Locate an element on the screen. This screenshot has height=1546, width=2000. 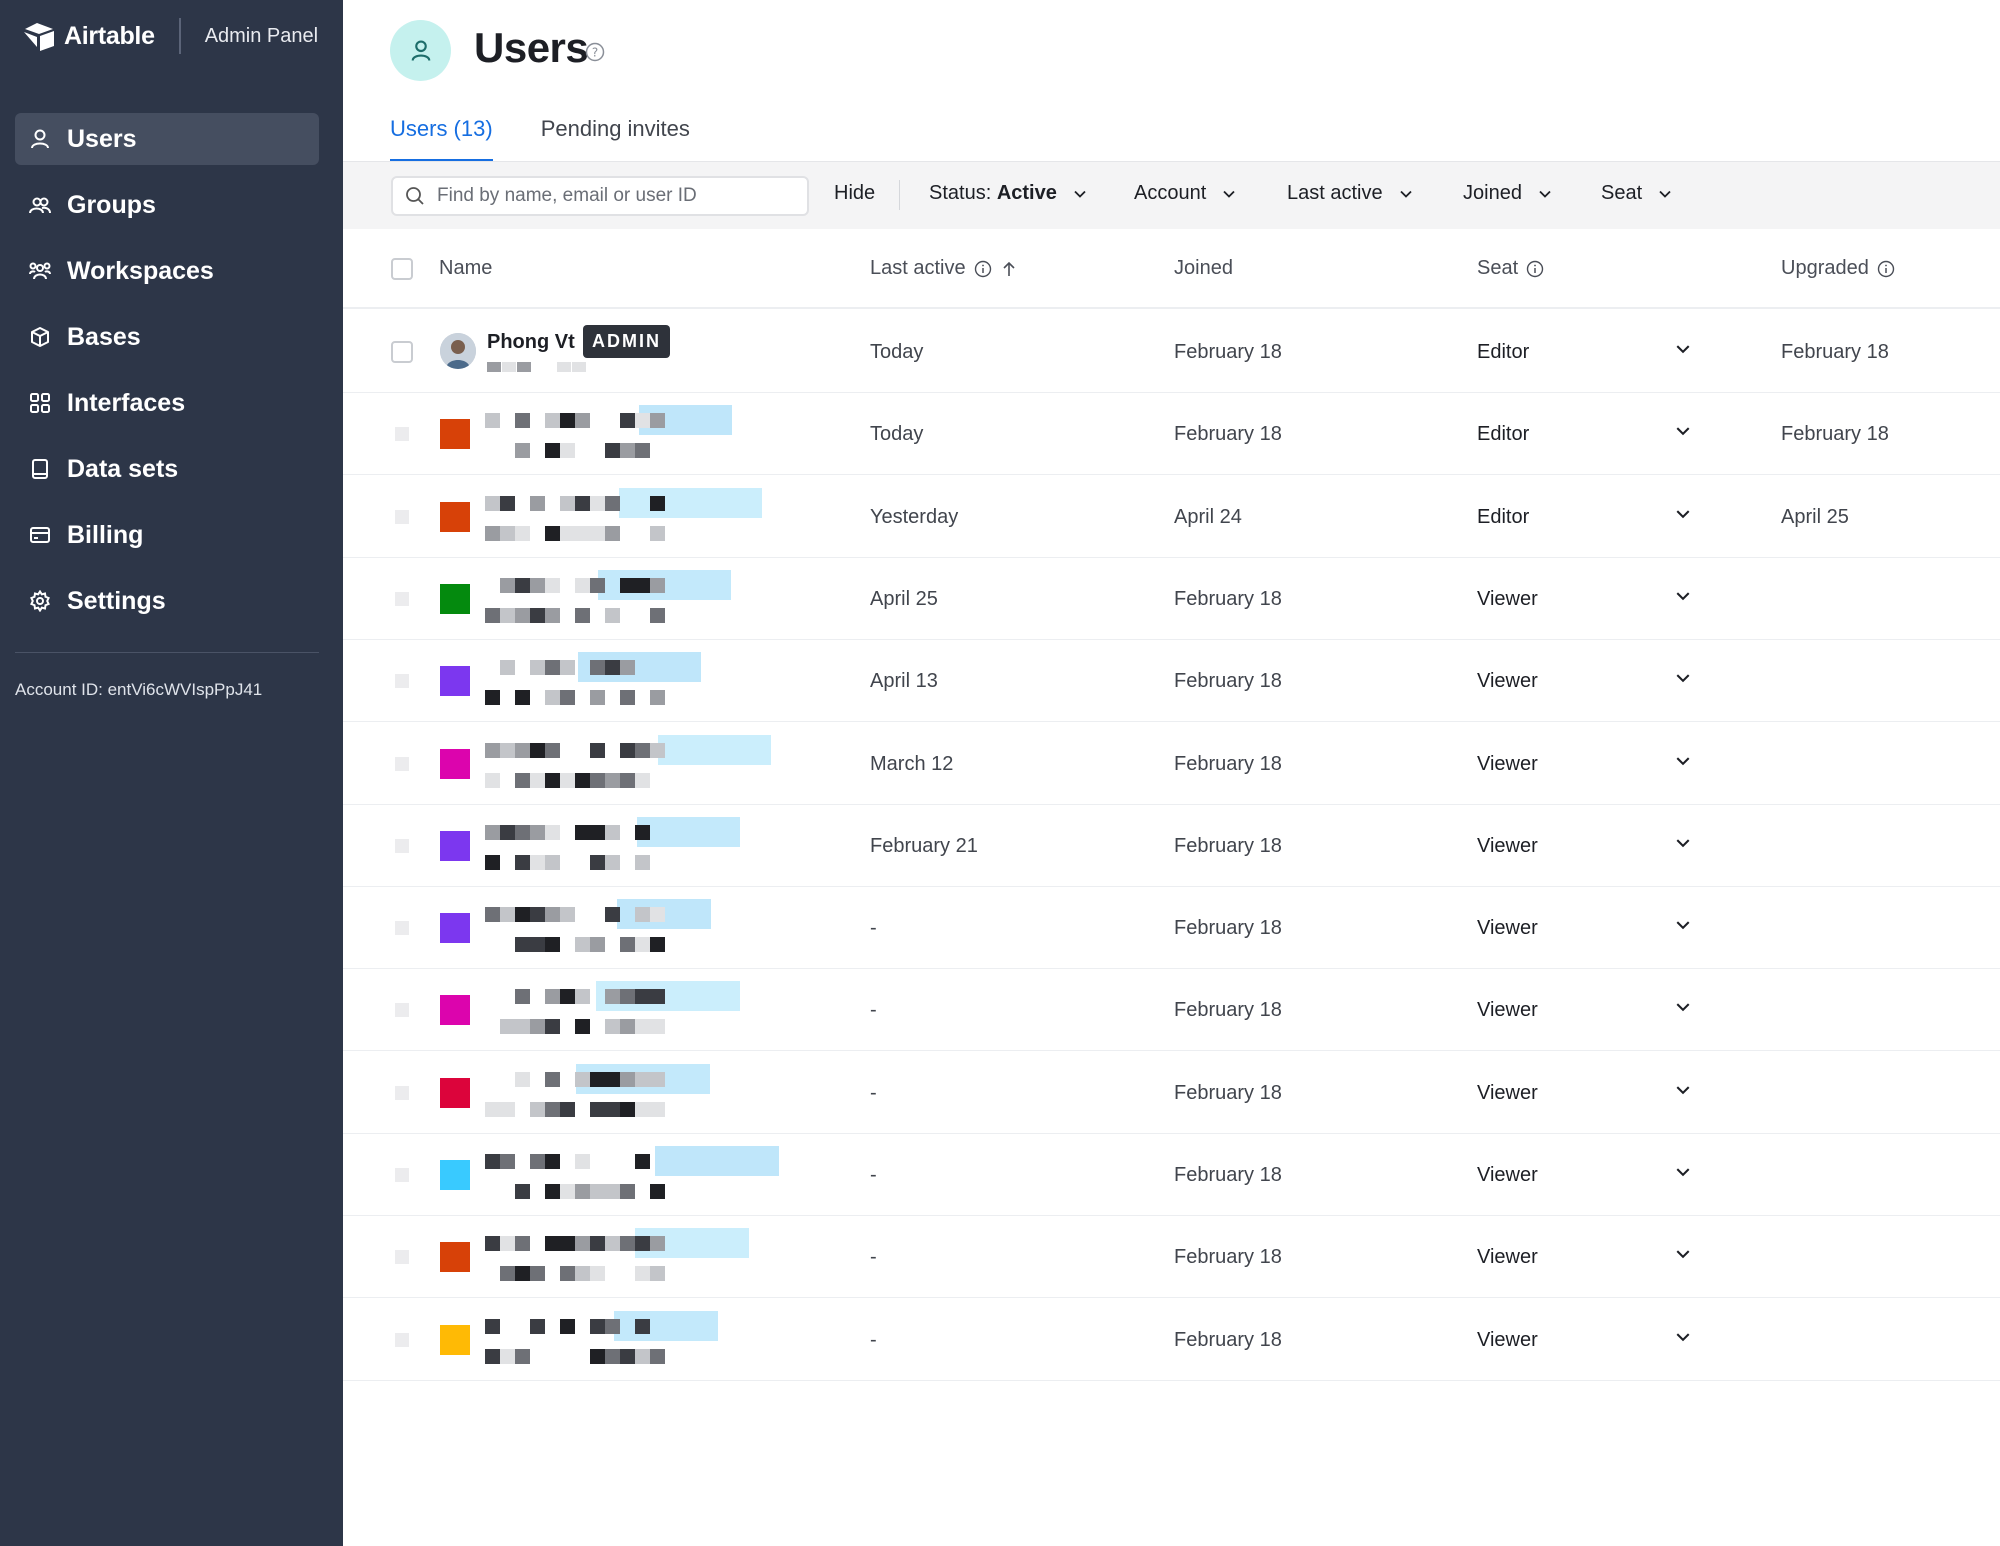
sidebar-item-interfaces: Interfaces is located at coordinates (167, 403).